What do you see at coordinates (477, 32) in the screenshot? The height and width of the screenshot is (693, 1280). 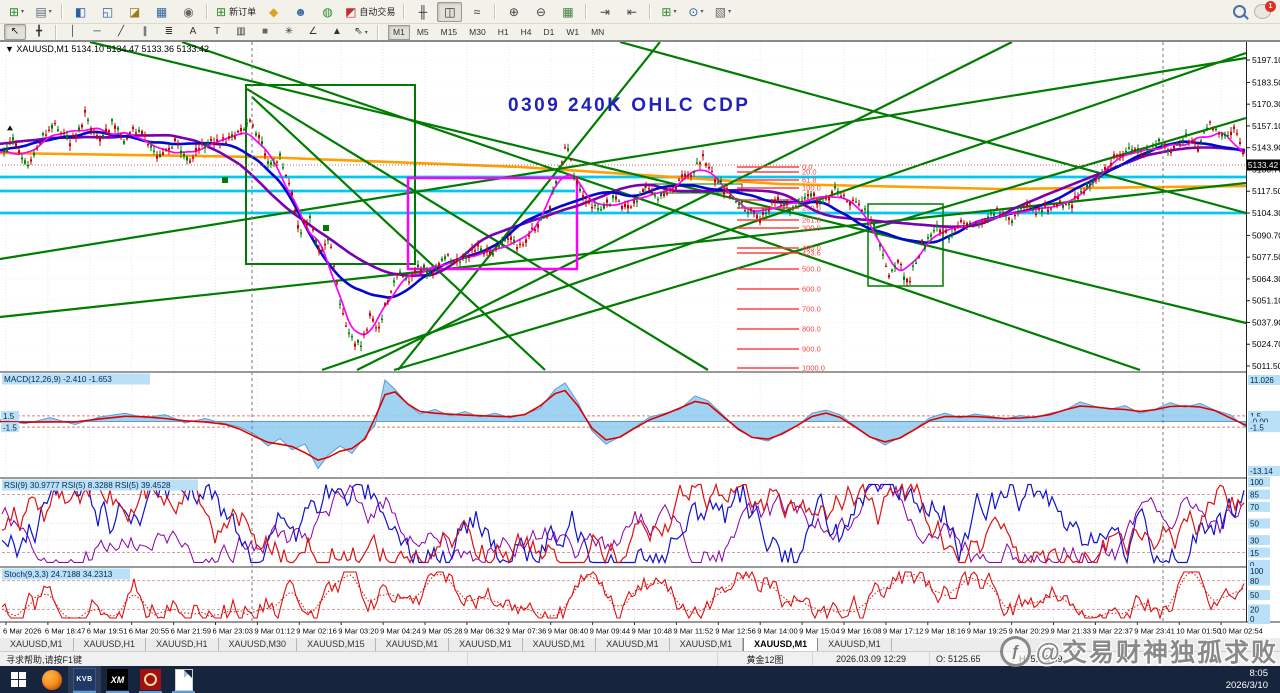 I see `timeframe-M30: M30` at bounding box center [477, 32].